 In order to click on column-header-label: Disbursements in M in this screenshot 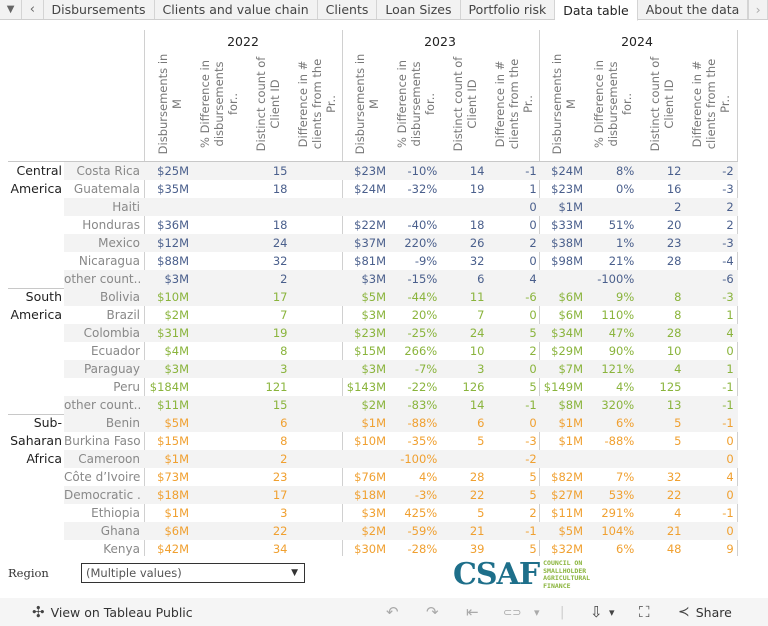, I will do `click(366, 104)`.